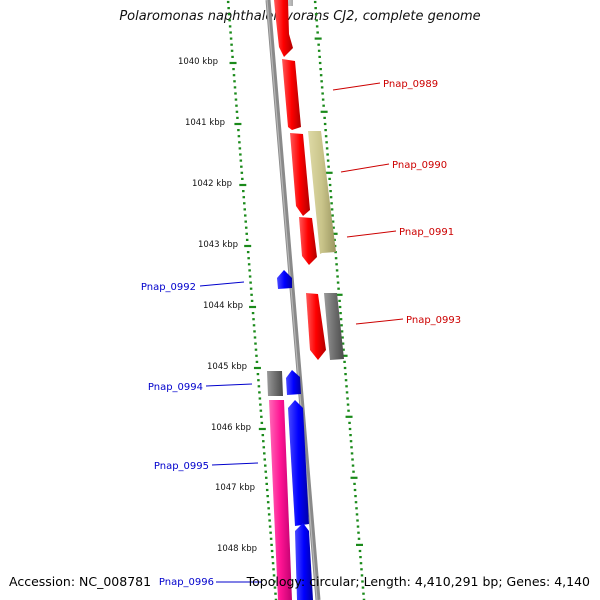  I want to click on gene-label: Pnap_0995, so click(181, 466).